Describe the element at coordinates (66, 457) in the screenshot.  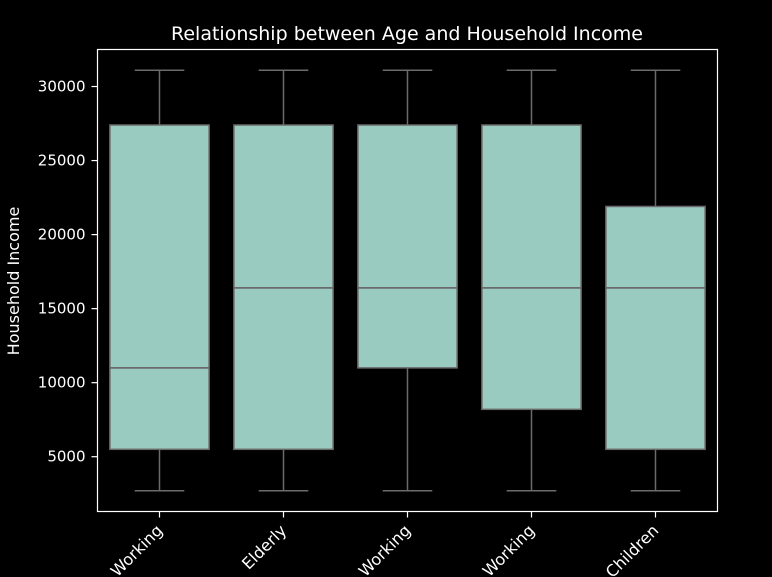
I see `y-tick-label: 5000` at that location.